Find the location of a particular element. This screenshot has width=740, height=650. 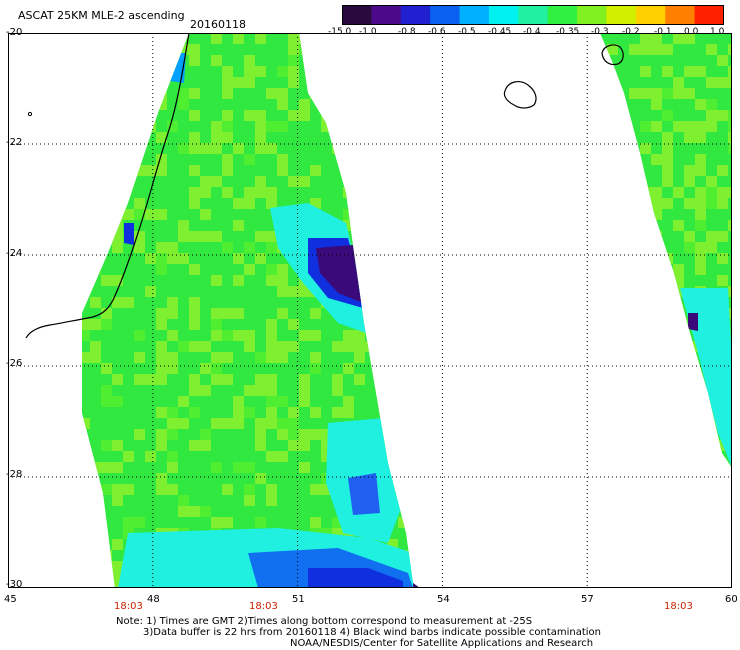

colorbar-tick: -0.6 is located at coordinates (437, 32).